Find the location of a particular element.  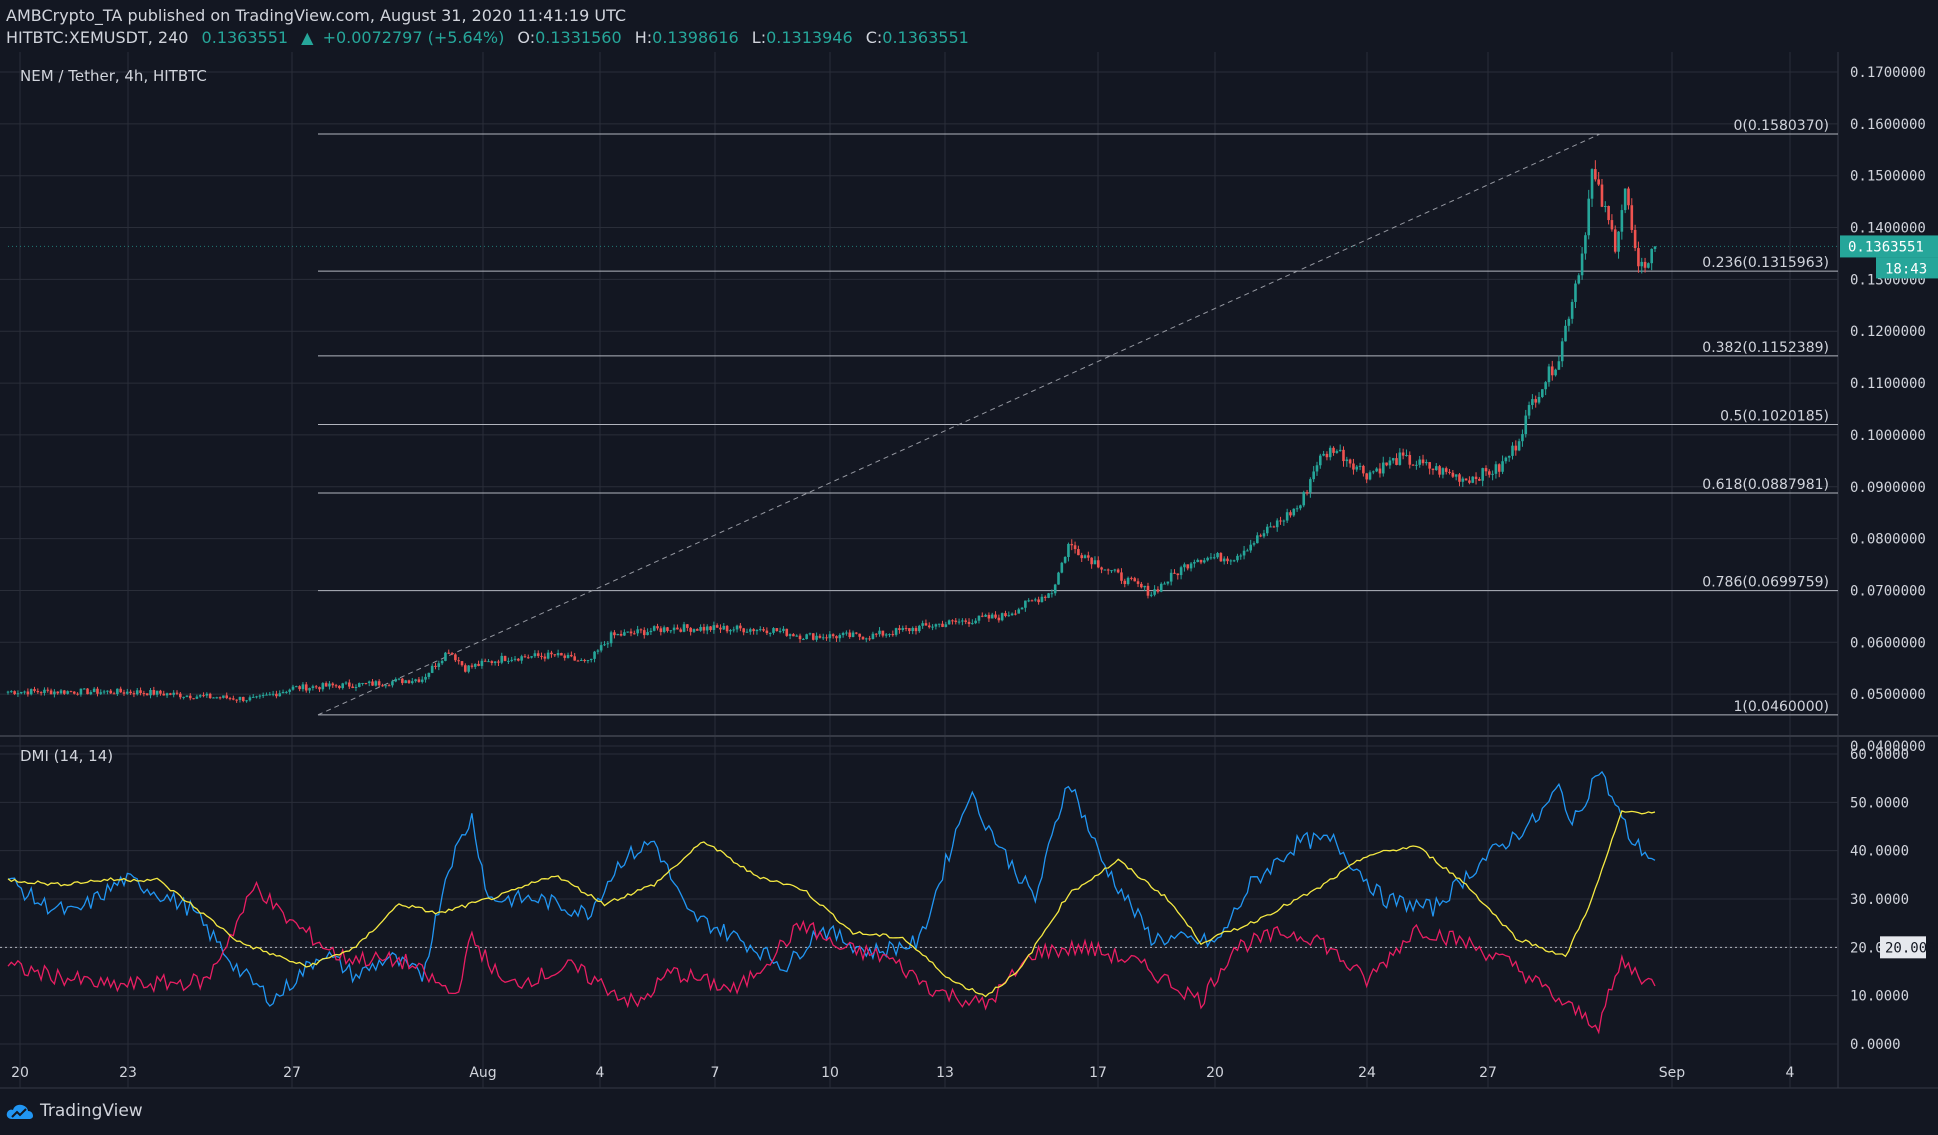

close-value: 0.1363551 is located at coordinates (925, 37).